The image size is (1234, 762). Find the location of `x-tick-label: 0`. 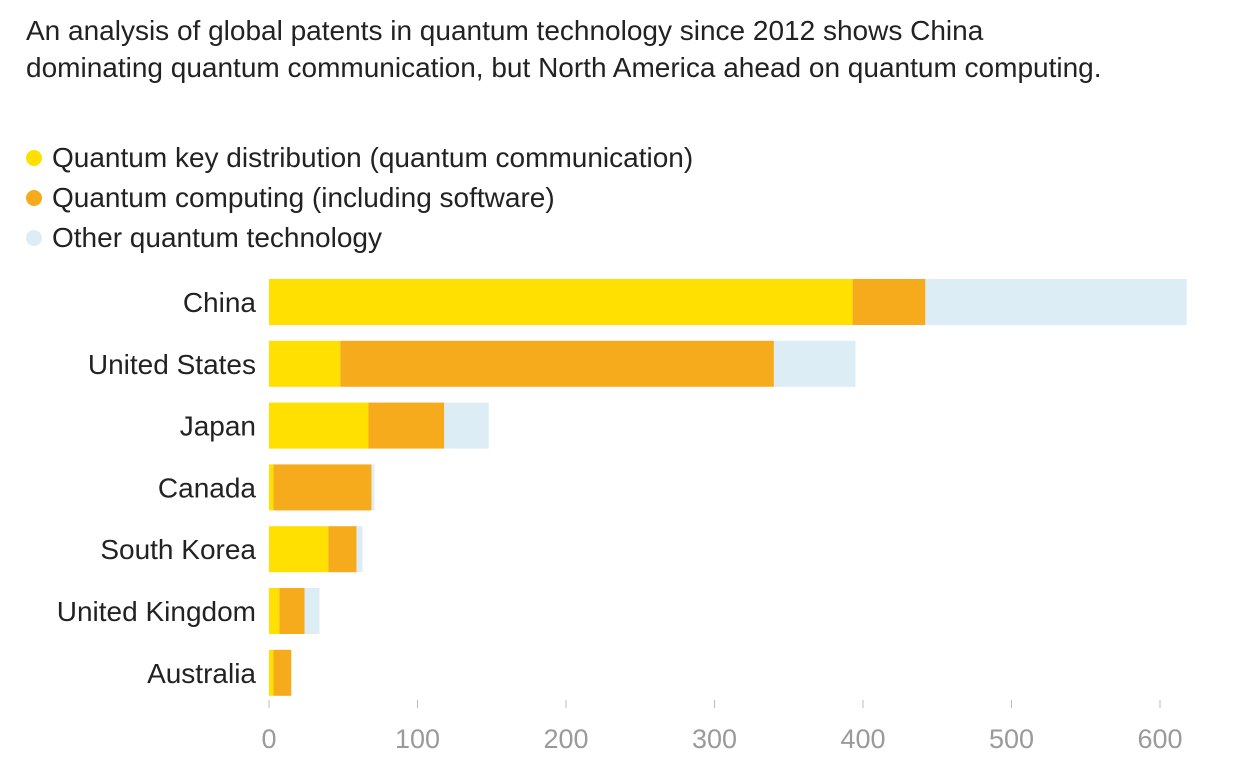

x-tick-label: 0 is located at coordinates (268, 739).